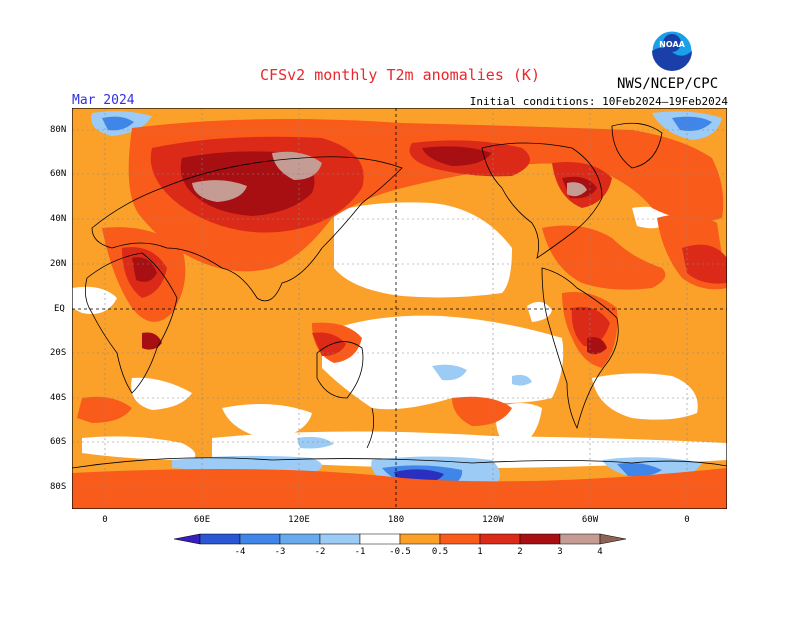 The height and width of the screenshot is (618, 800). Describe the element at coordinates (240, 552) in the screenshot. I see `colorbar-tick-label: -4` at that location.